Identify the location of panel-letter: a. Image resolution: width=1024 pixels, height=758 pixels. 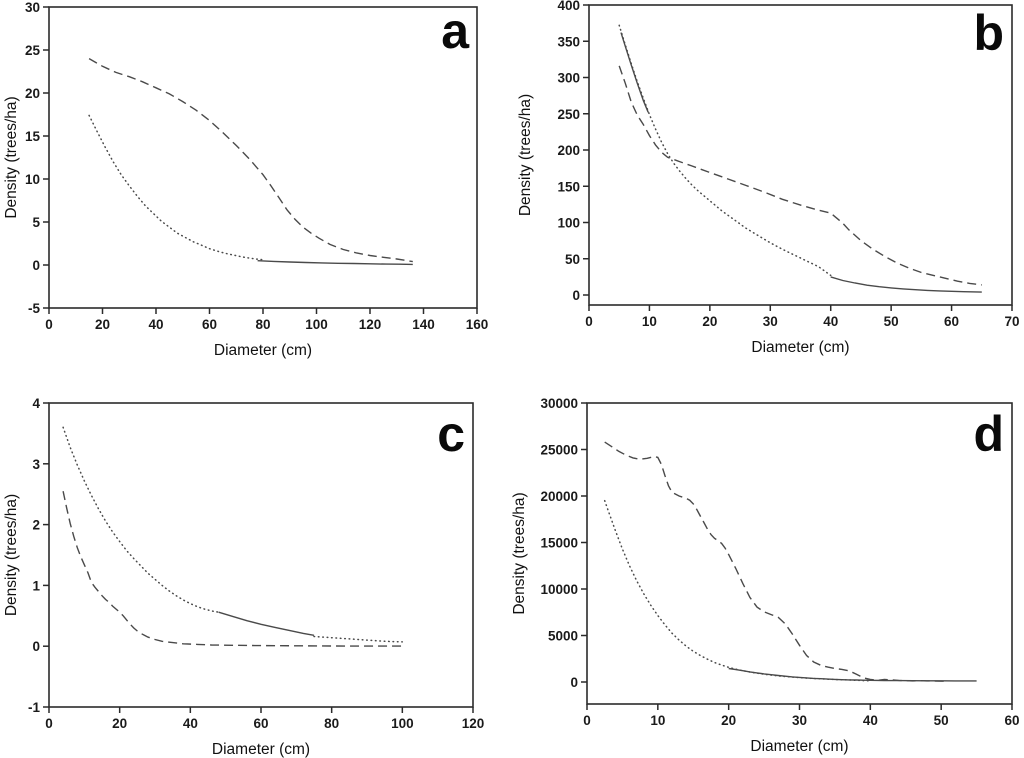
(455, 31).